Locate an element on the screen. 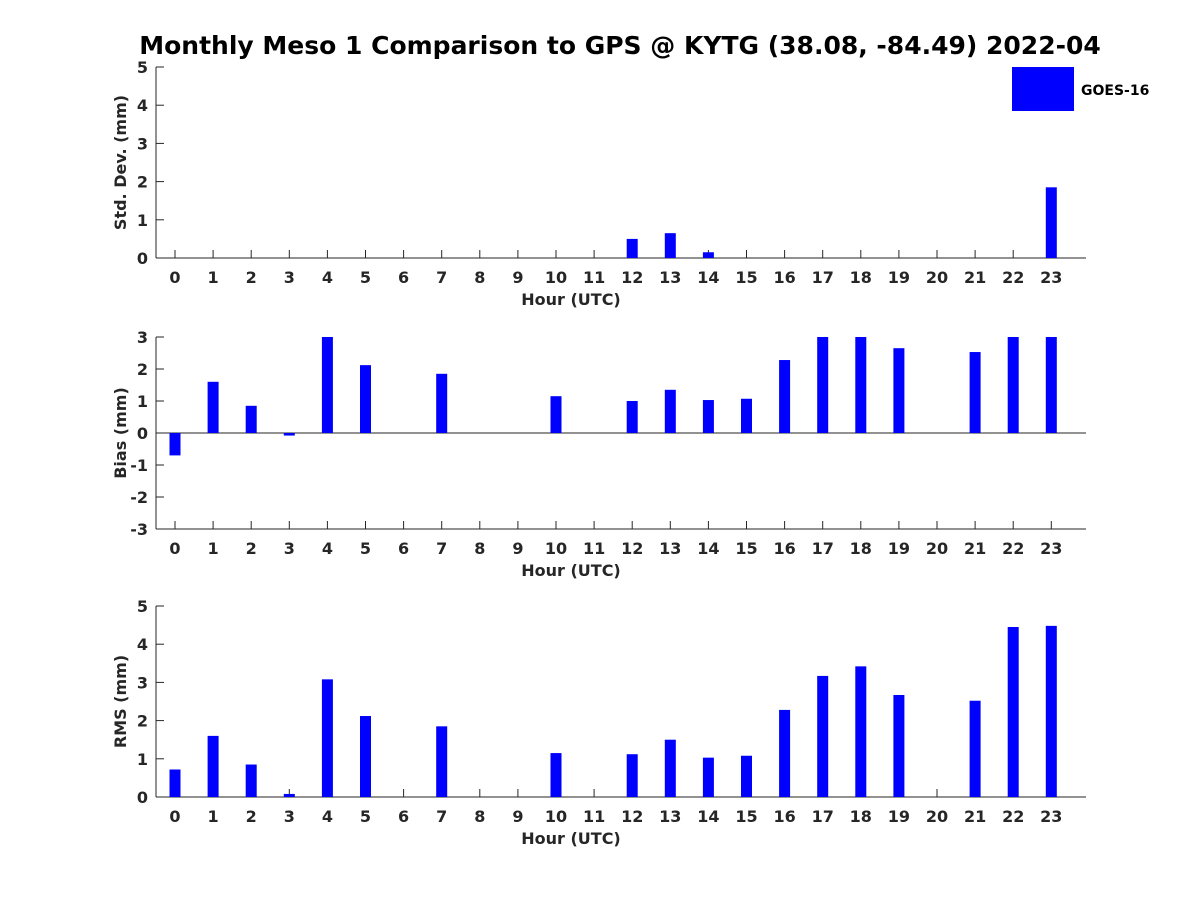 The image size is (1200, 900). x-tick-label: 8 is located at coordinates (479, 816).